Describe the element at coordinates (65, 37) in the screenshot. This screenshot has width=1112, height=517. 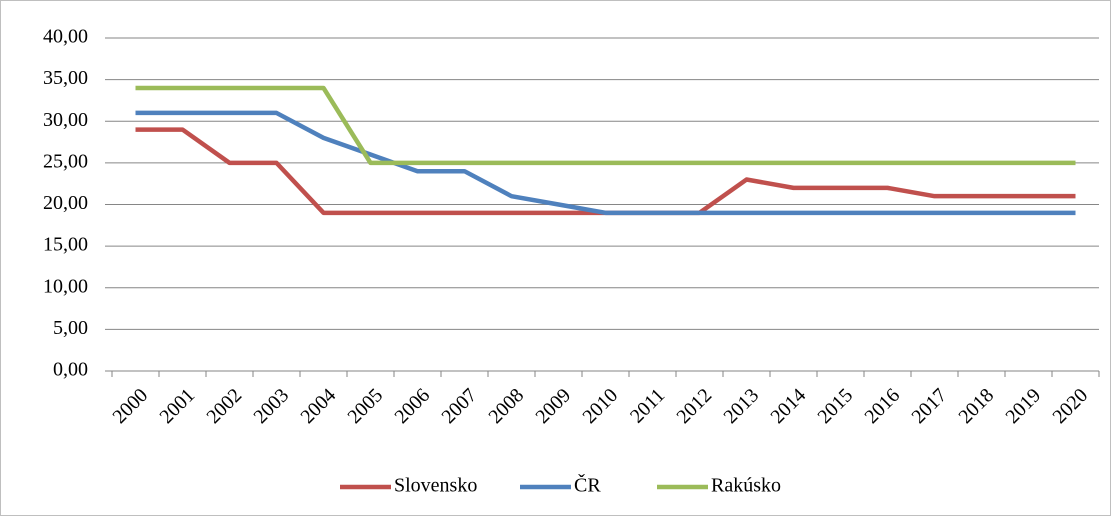
I see `y-tick-label: 40,00` at that location.